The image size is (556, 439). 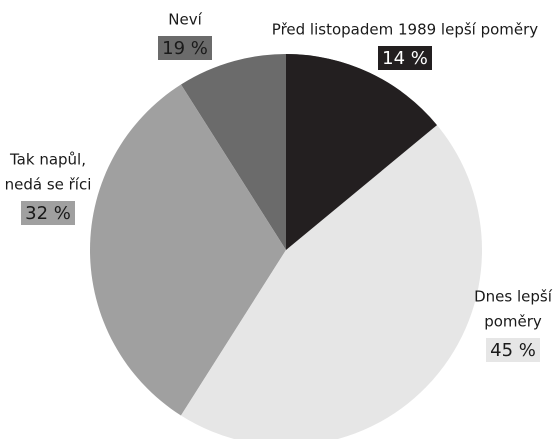 I want to click on slice-label: nedá se říci, so click(x=48, y=185).